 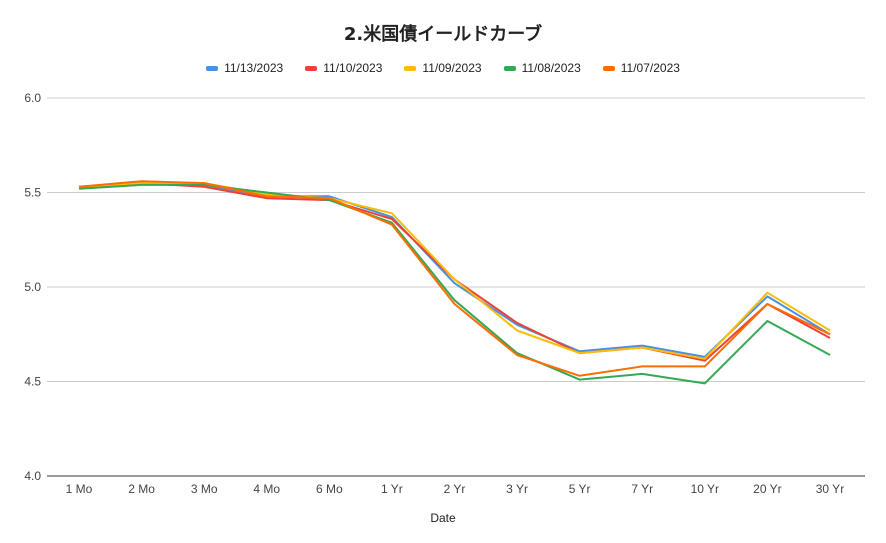 I want to click on legend-item-series-1: 11/10/2023, so click(x=343, y=68).